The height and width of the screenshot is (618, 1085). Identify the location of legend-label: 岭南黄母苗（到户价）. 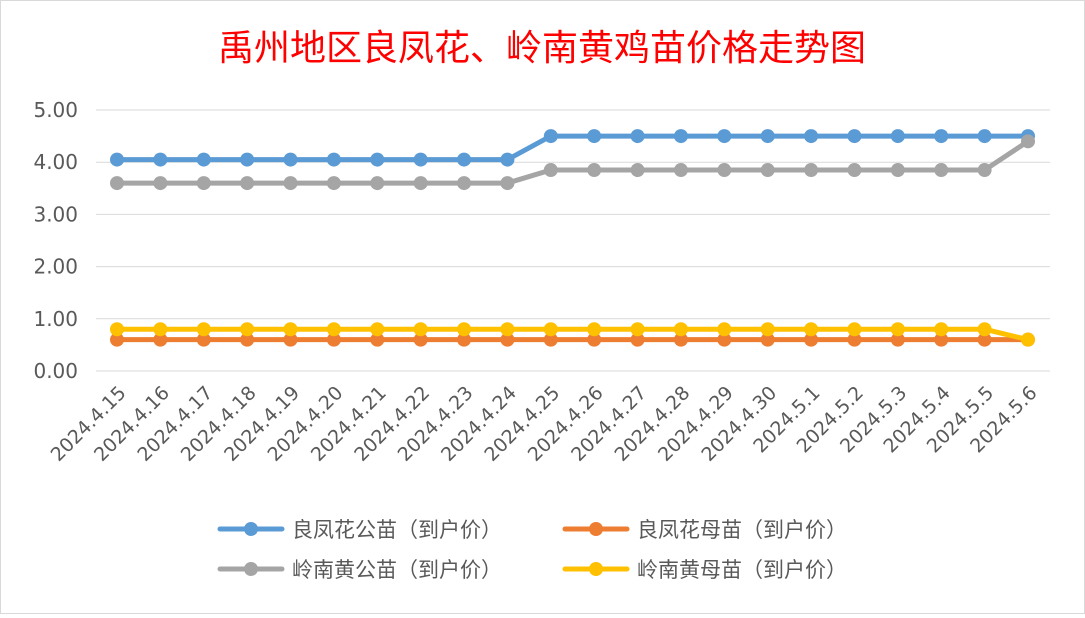
(742, 570).